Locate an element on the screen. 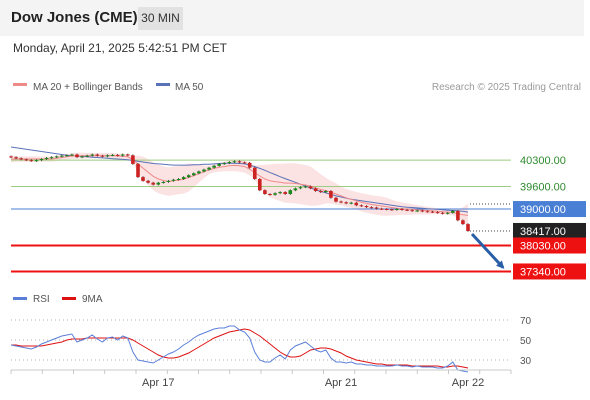 This screenshot has height=400, width=590. interval-button: 30 MIN is located at coordinates (160, 18).